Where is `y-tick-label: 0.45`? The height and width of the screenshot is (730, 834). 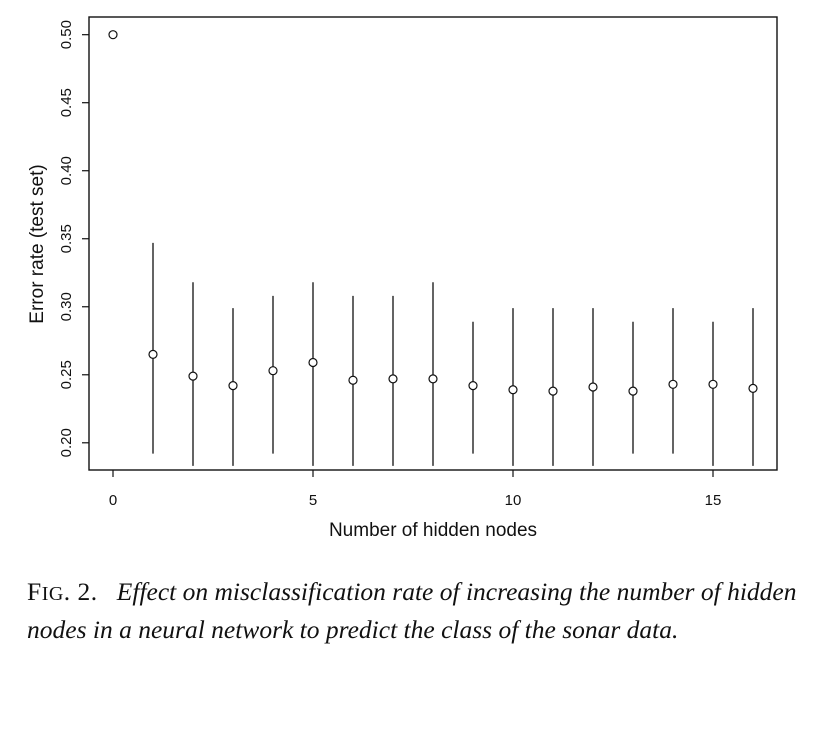
y-tick-label: 0.45 is located at coordinates (66, 102).